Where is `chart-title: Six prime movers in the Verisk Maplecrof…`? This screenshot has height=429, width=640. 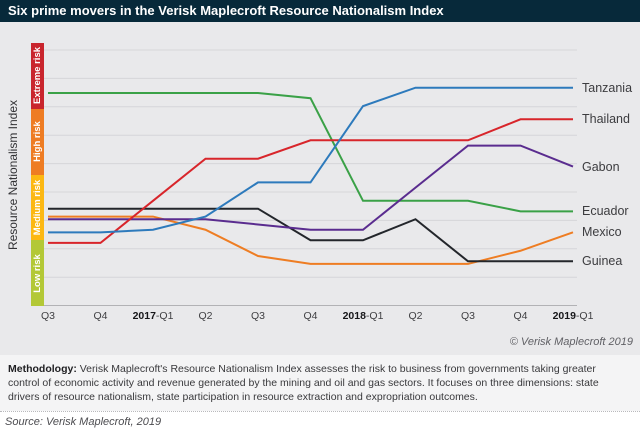
chart-title: Six prime movers in the Verisk Maplecrof… is located at coordinates (226, 10).